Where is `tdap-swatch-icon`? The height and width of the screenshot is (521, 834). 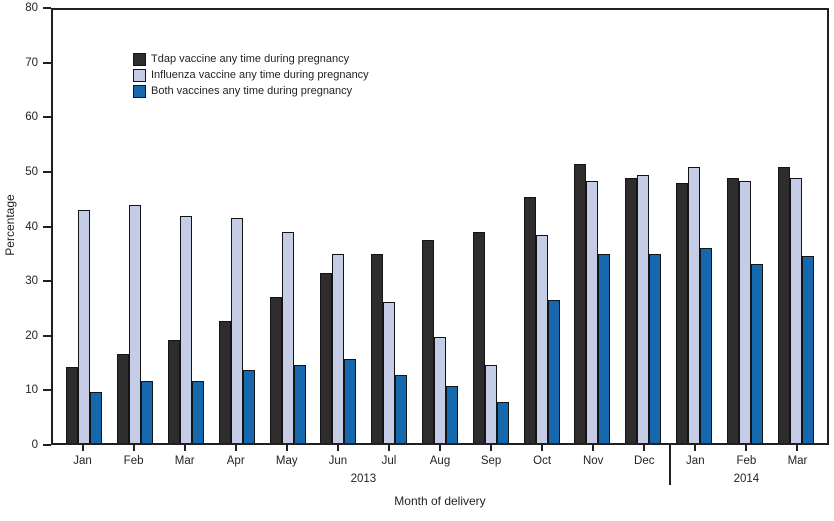
tdap-swatch-icon is located at coordinates (139, 59).